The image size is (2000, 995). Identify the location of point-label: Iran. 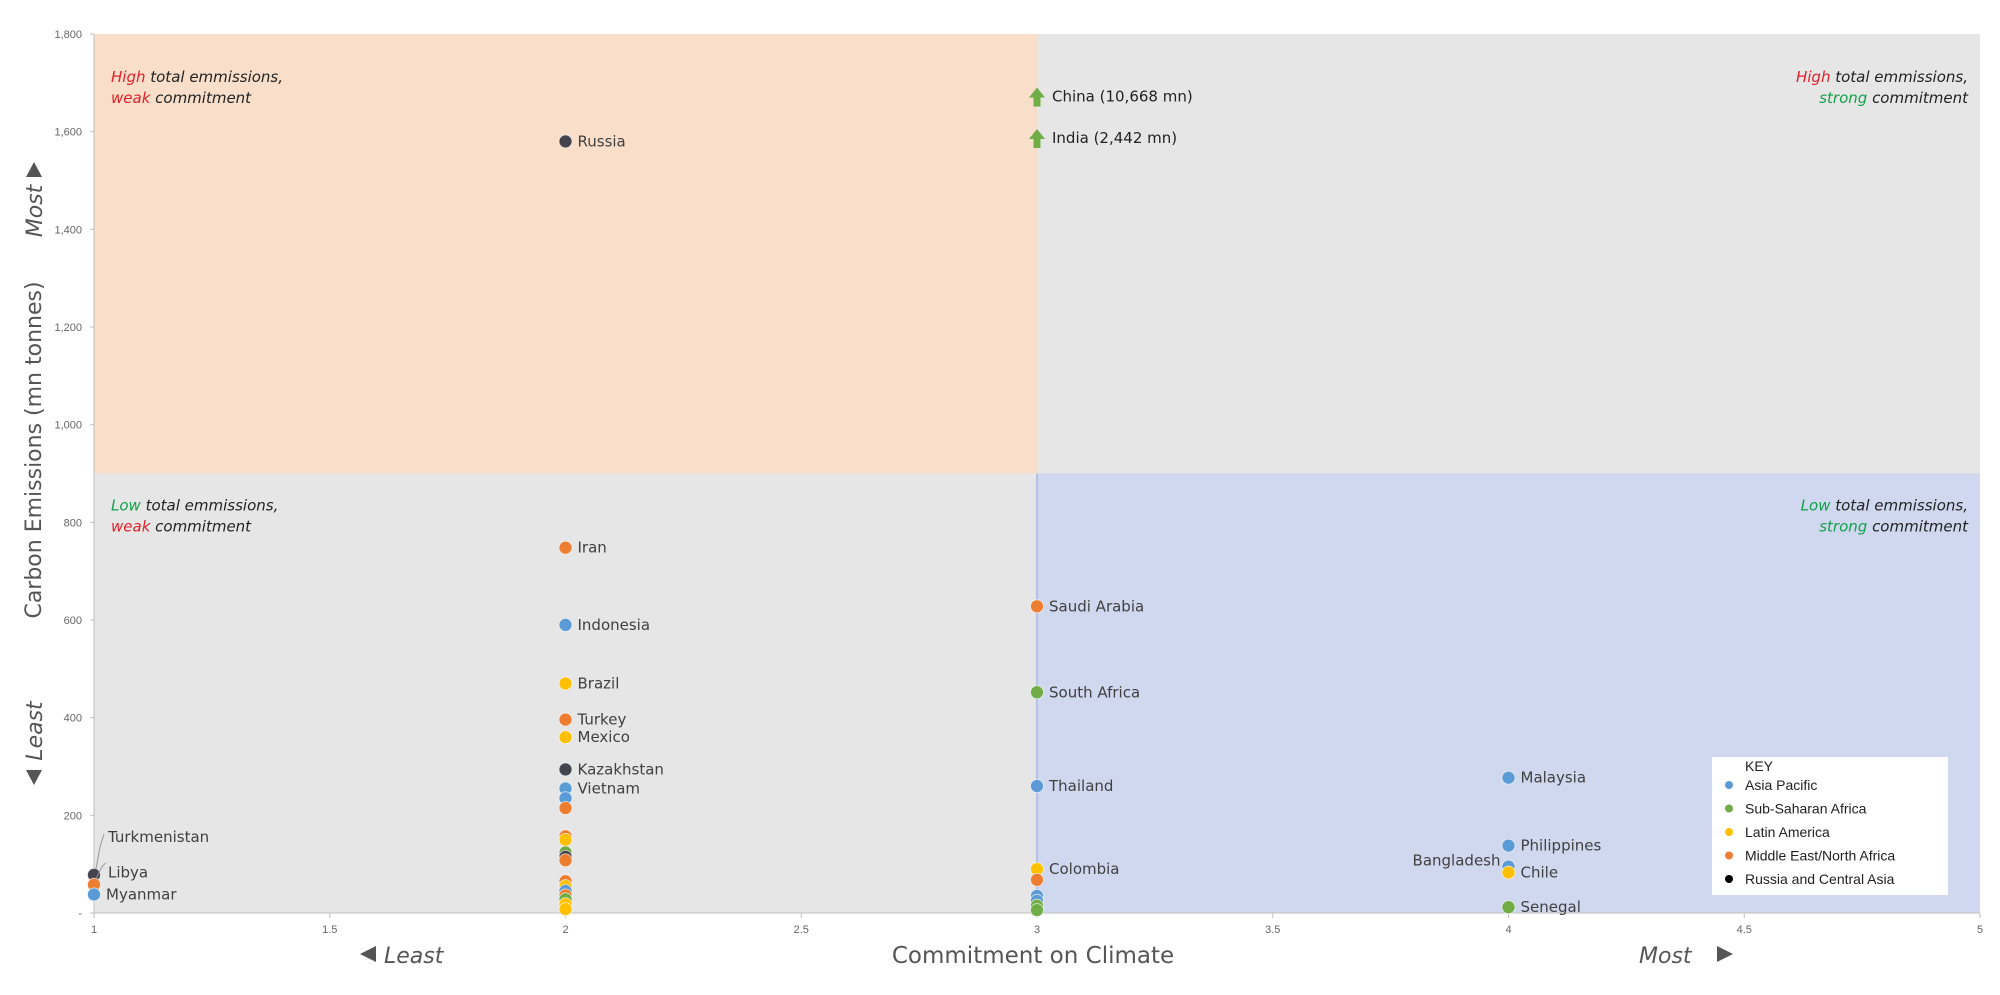
(592, 548).